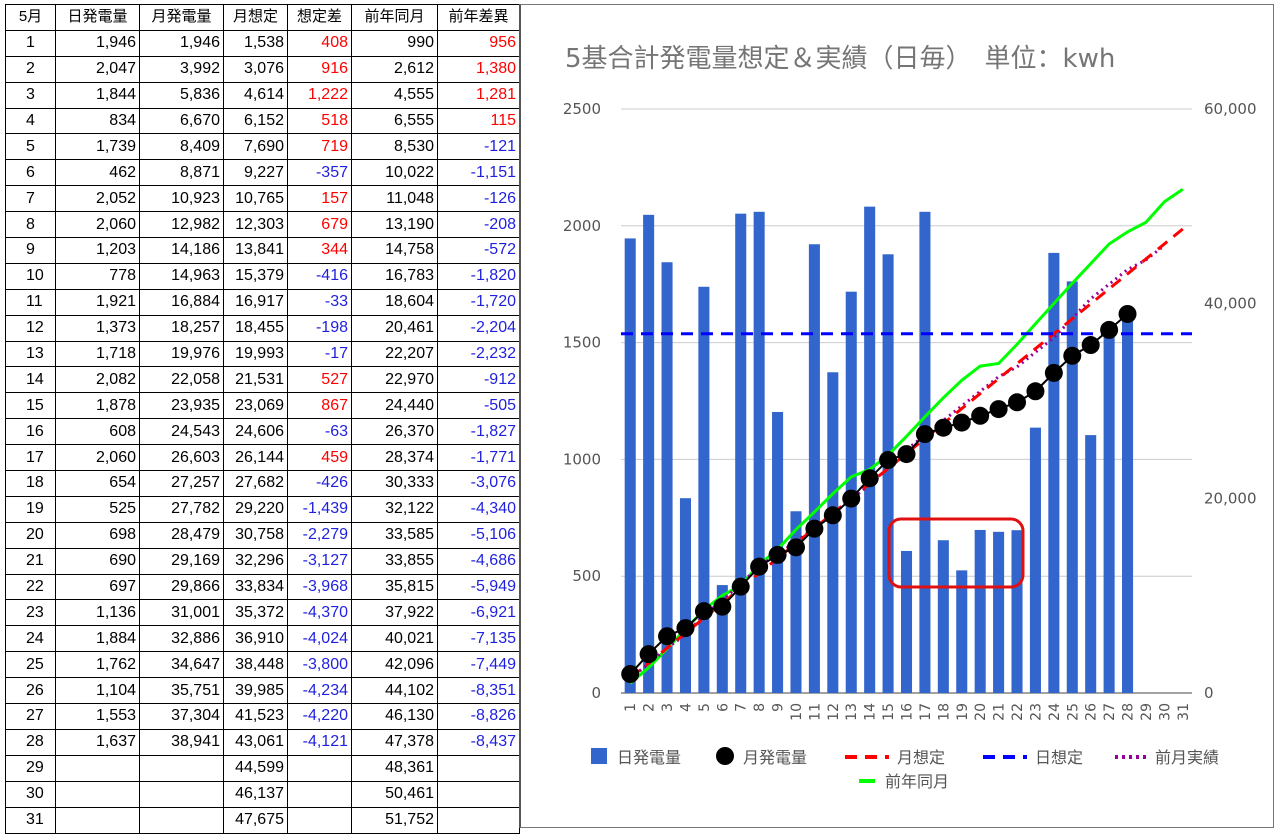 The width and height of the screenshot is (1280, 840). Describe the element at coordinates (255, 225) in the screenshot. I see `cell-monthly-target: 12,303` at that location.